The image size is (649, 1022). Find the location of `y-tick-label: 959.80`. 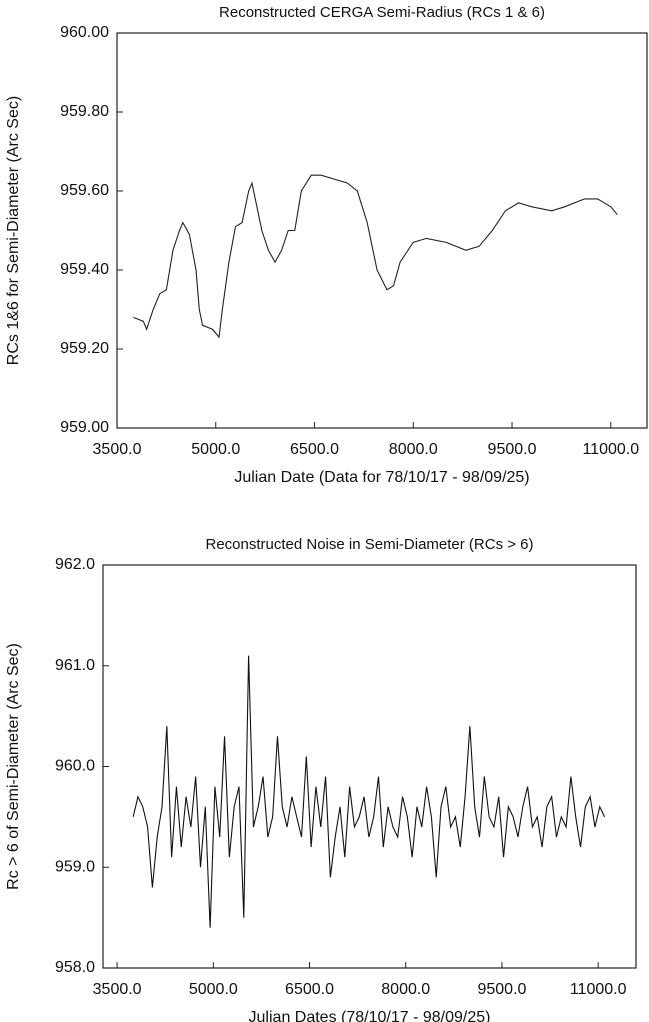

y-tick-label: 959.80 is located at coordinates (84, 111).